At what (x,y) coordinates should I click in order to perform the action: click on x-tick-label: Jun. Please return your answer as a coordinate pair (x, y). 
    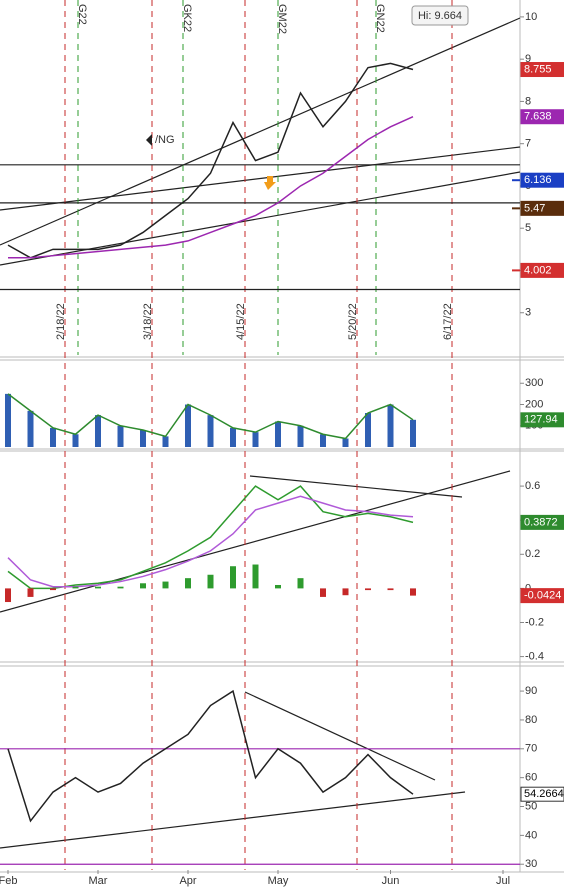
    Looking at the image, I should click on (391, 881).